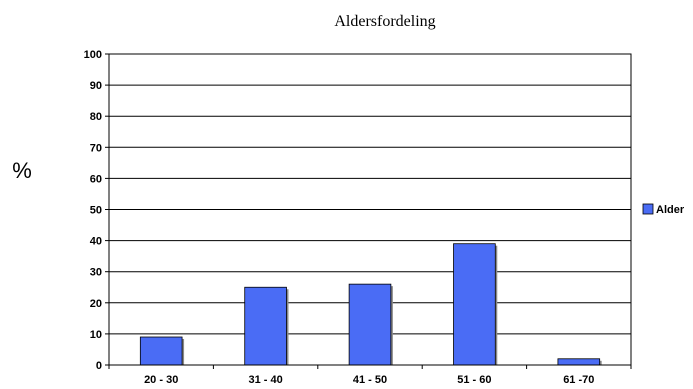  Describe the element at coordinates (161, 380) in the screenshot. I see `x-tick-label: 20 - 30` at that location.